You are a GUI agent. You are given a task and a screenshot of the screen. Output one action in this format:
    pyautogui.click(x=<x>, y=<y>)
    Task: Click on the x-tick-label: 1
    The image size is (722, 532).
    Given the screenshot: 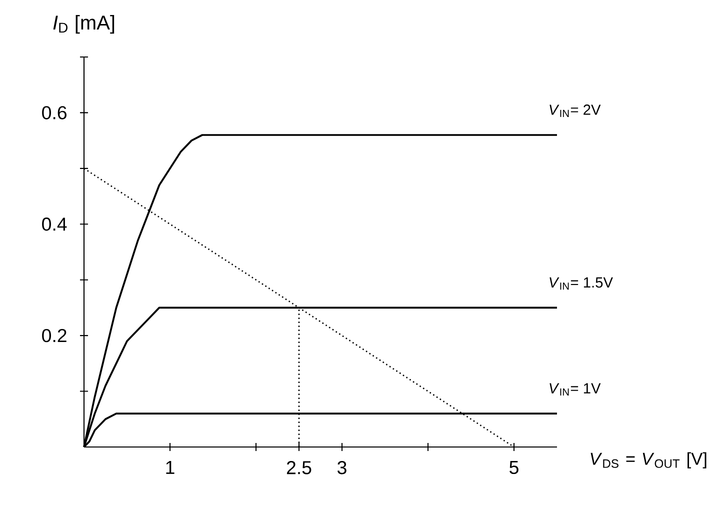 What is the action you would take?
    pyautogui.click(x=170, y=467)
    